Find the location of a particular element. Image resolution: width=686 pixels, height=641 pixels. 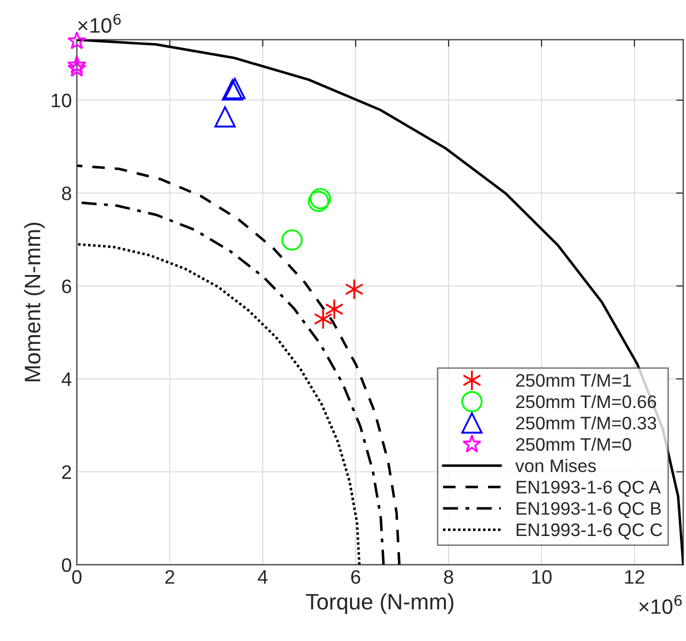

legend-label: EN1993-1-6 QC A is located at coordinates (588, 488).